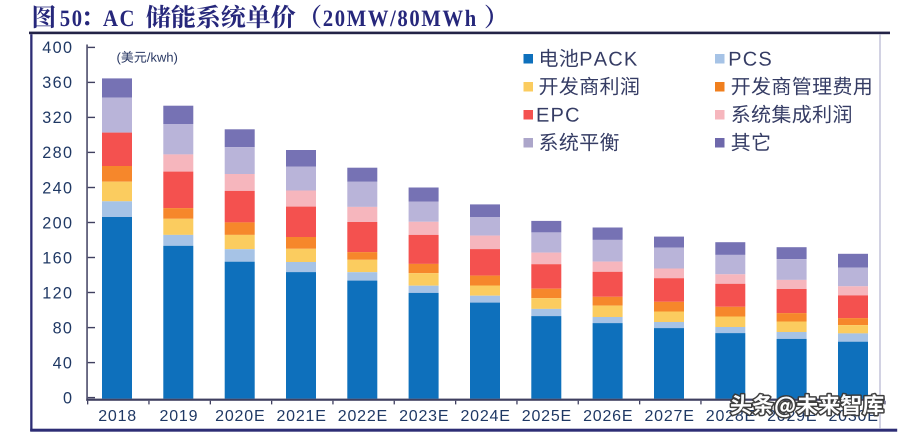 The width and height of the screenshot is (910, 438). I want to click on svg-text: 2025E, so click(547, 416).